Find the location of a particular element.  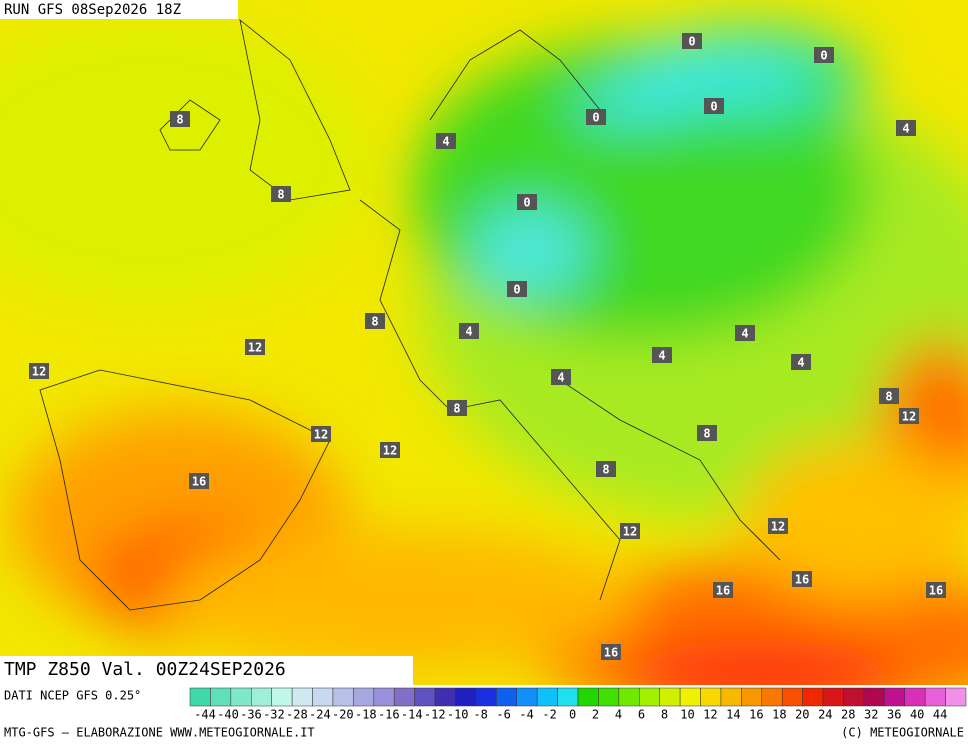

scale-label: 8 is located at coordinates (664, 715).